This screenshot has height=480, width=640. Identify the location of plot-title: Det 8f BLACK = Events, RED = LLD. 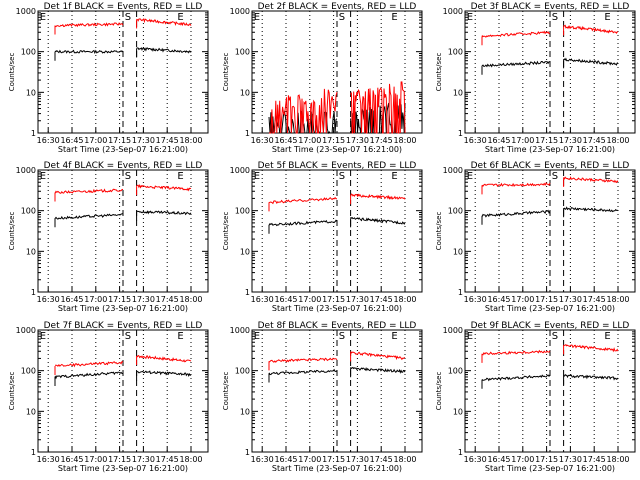
(337, 326).